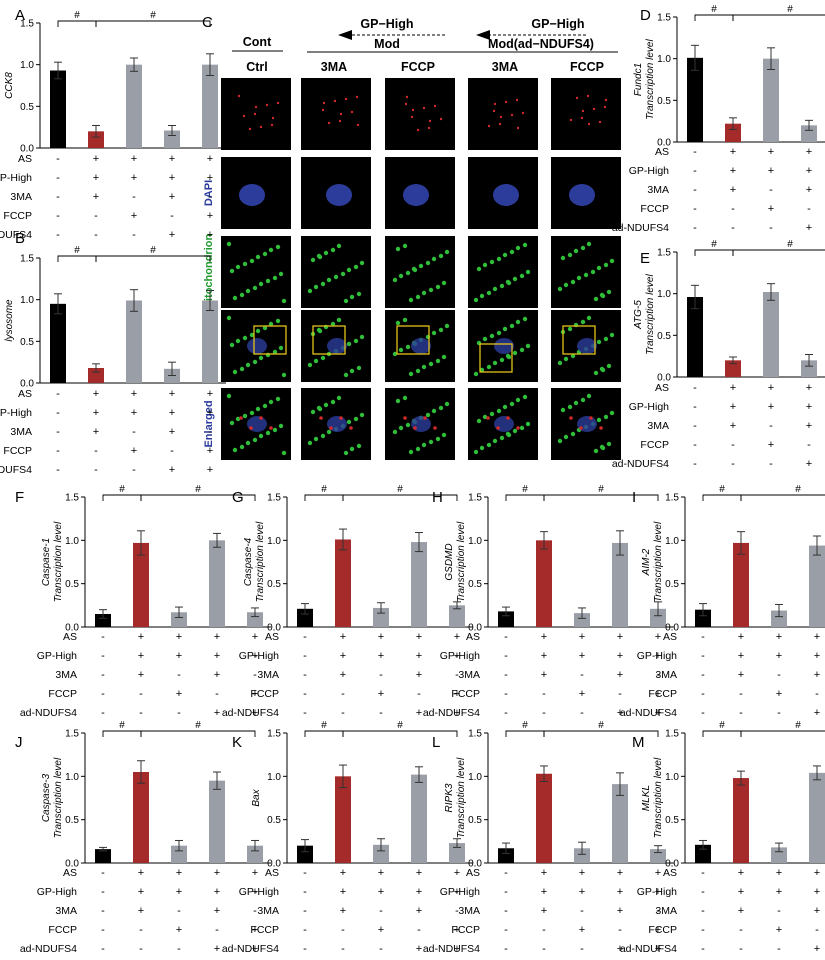 The height and width of the screenshot is (960, 825). Describe the element at coordinates (664, 101) in the screenshot. I see `y-tick-label: 0.5` at that location.